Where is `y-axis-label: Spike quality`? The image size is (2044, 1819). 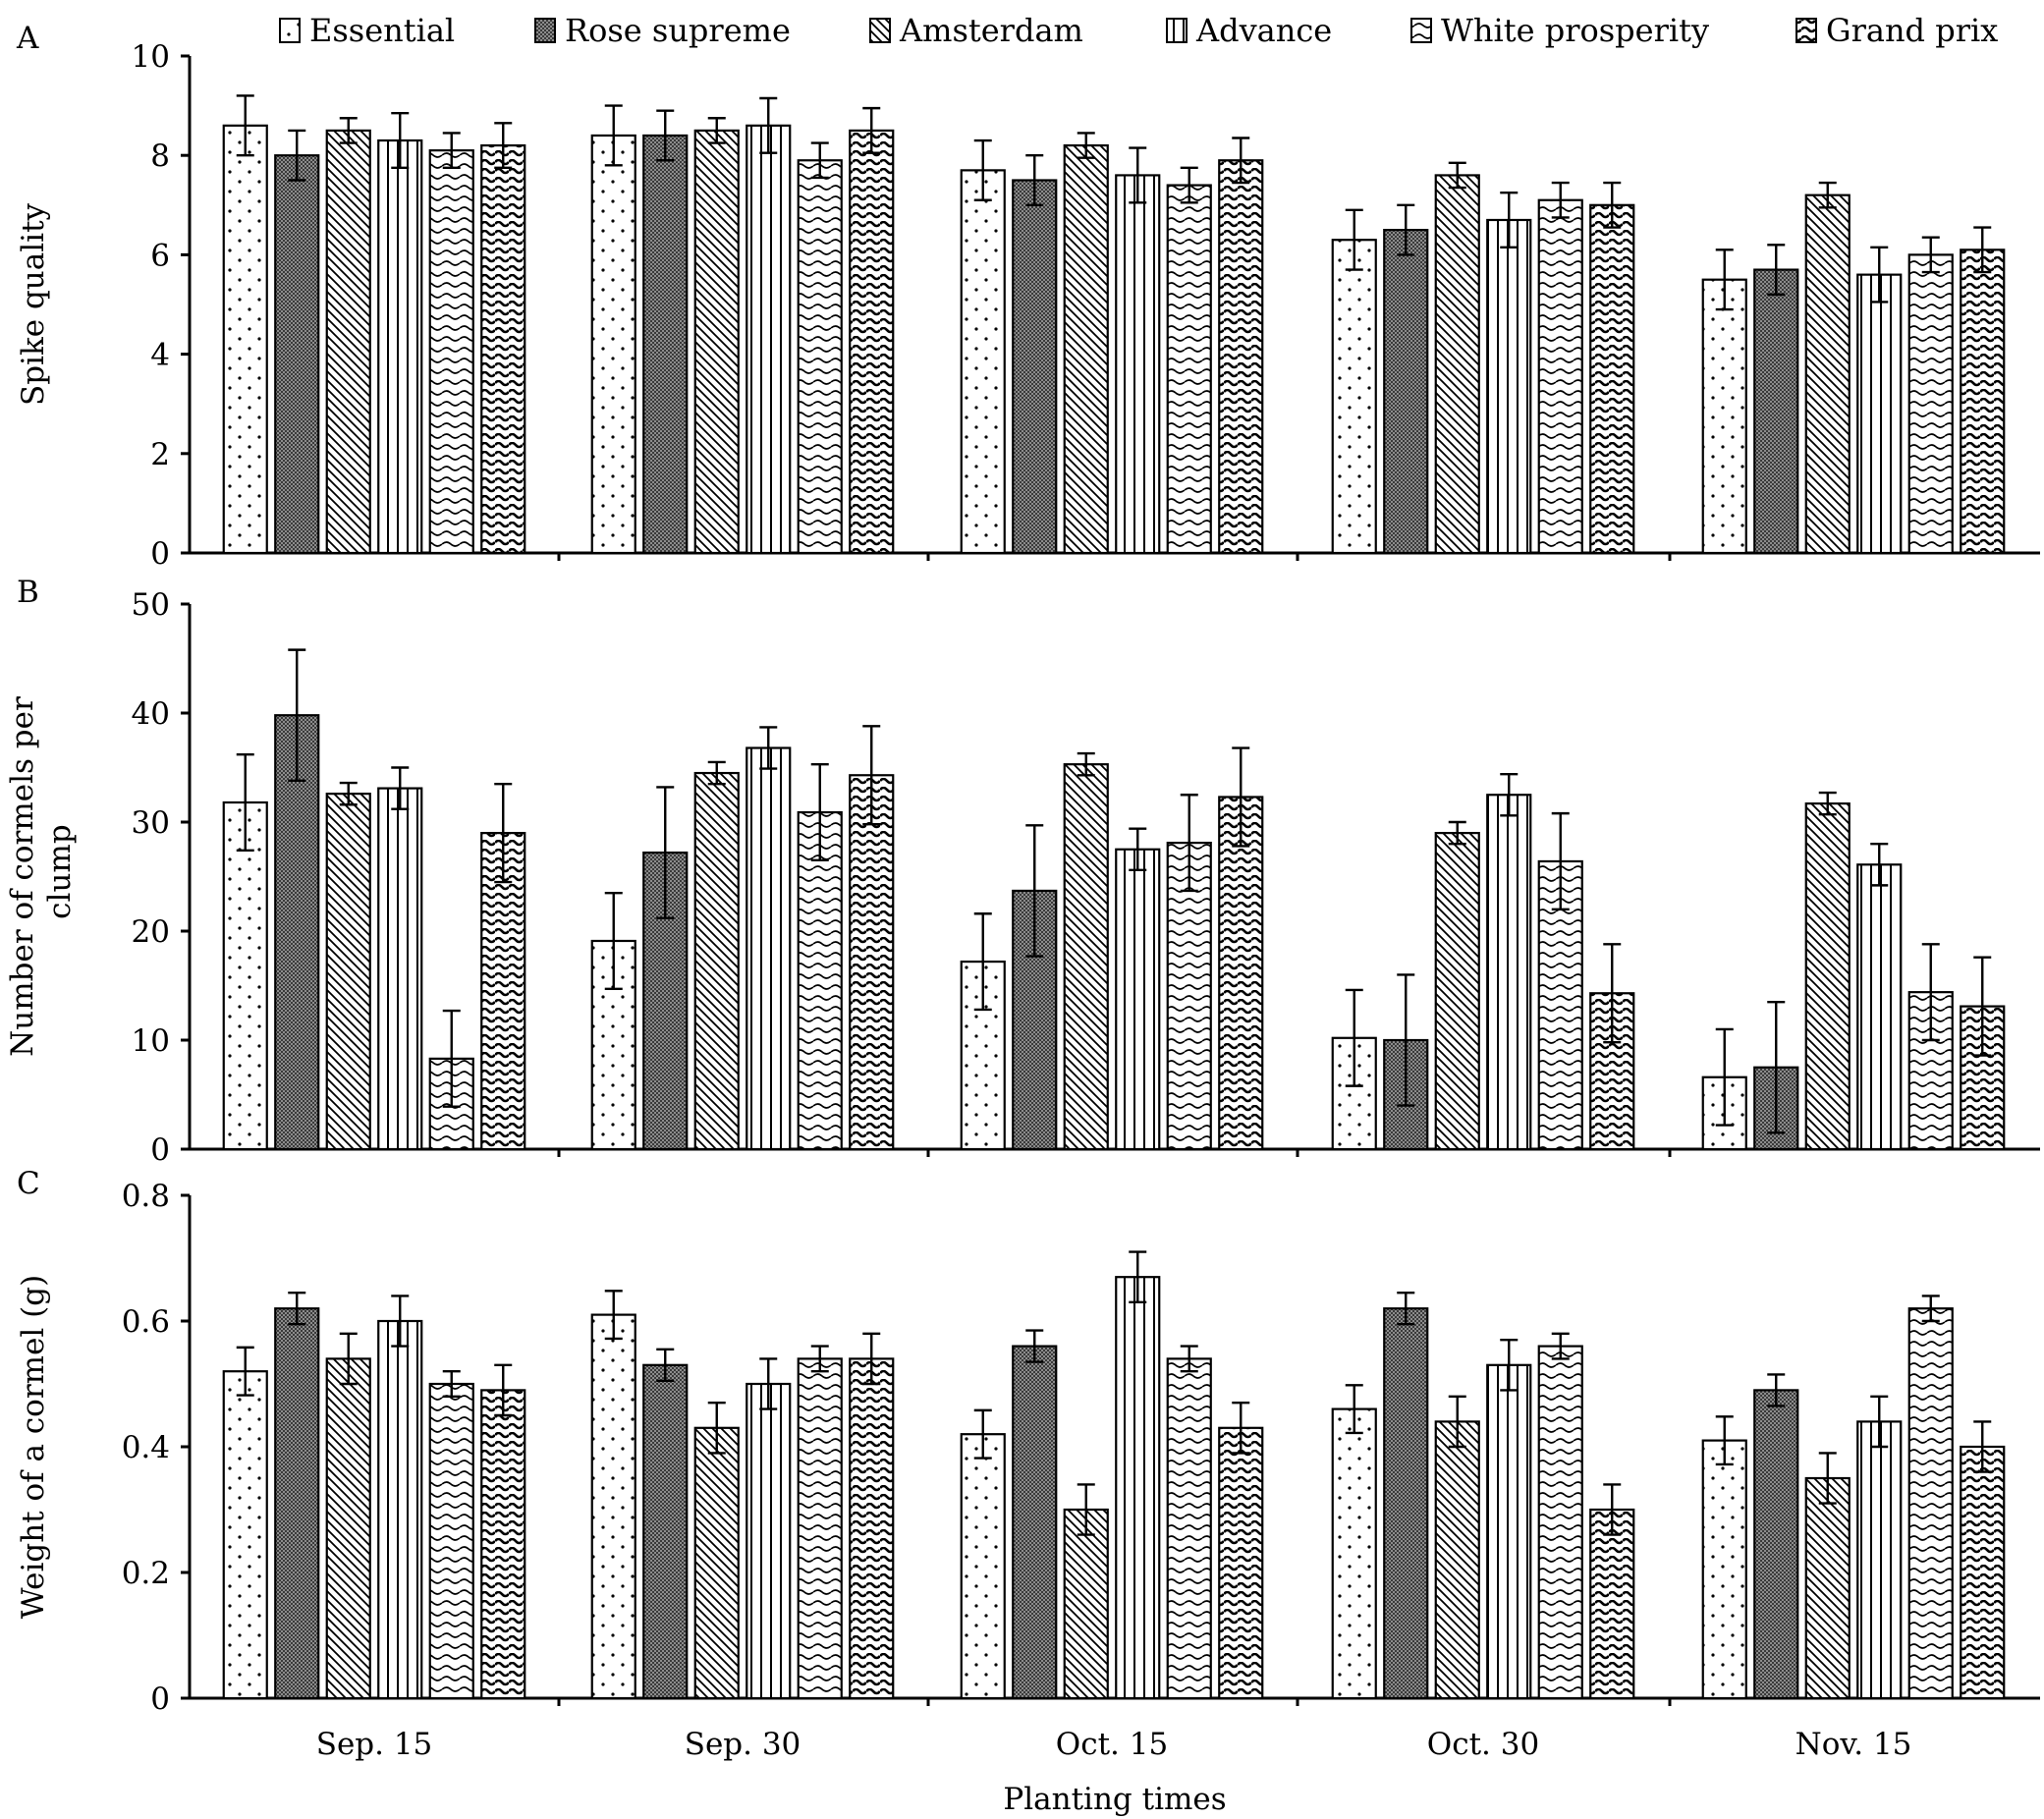
y-axis-label: Spike quality is located at coordinates (33, 304).